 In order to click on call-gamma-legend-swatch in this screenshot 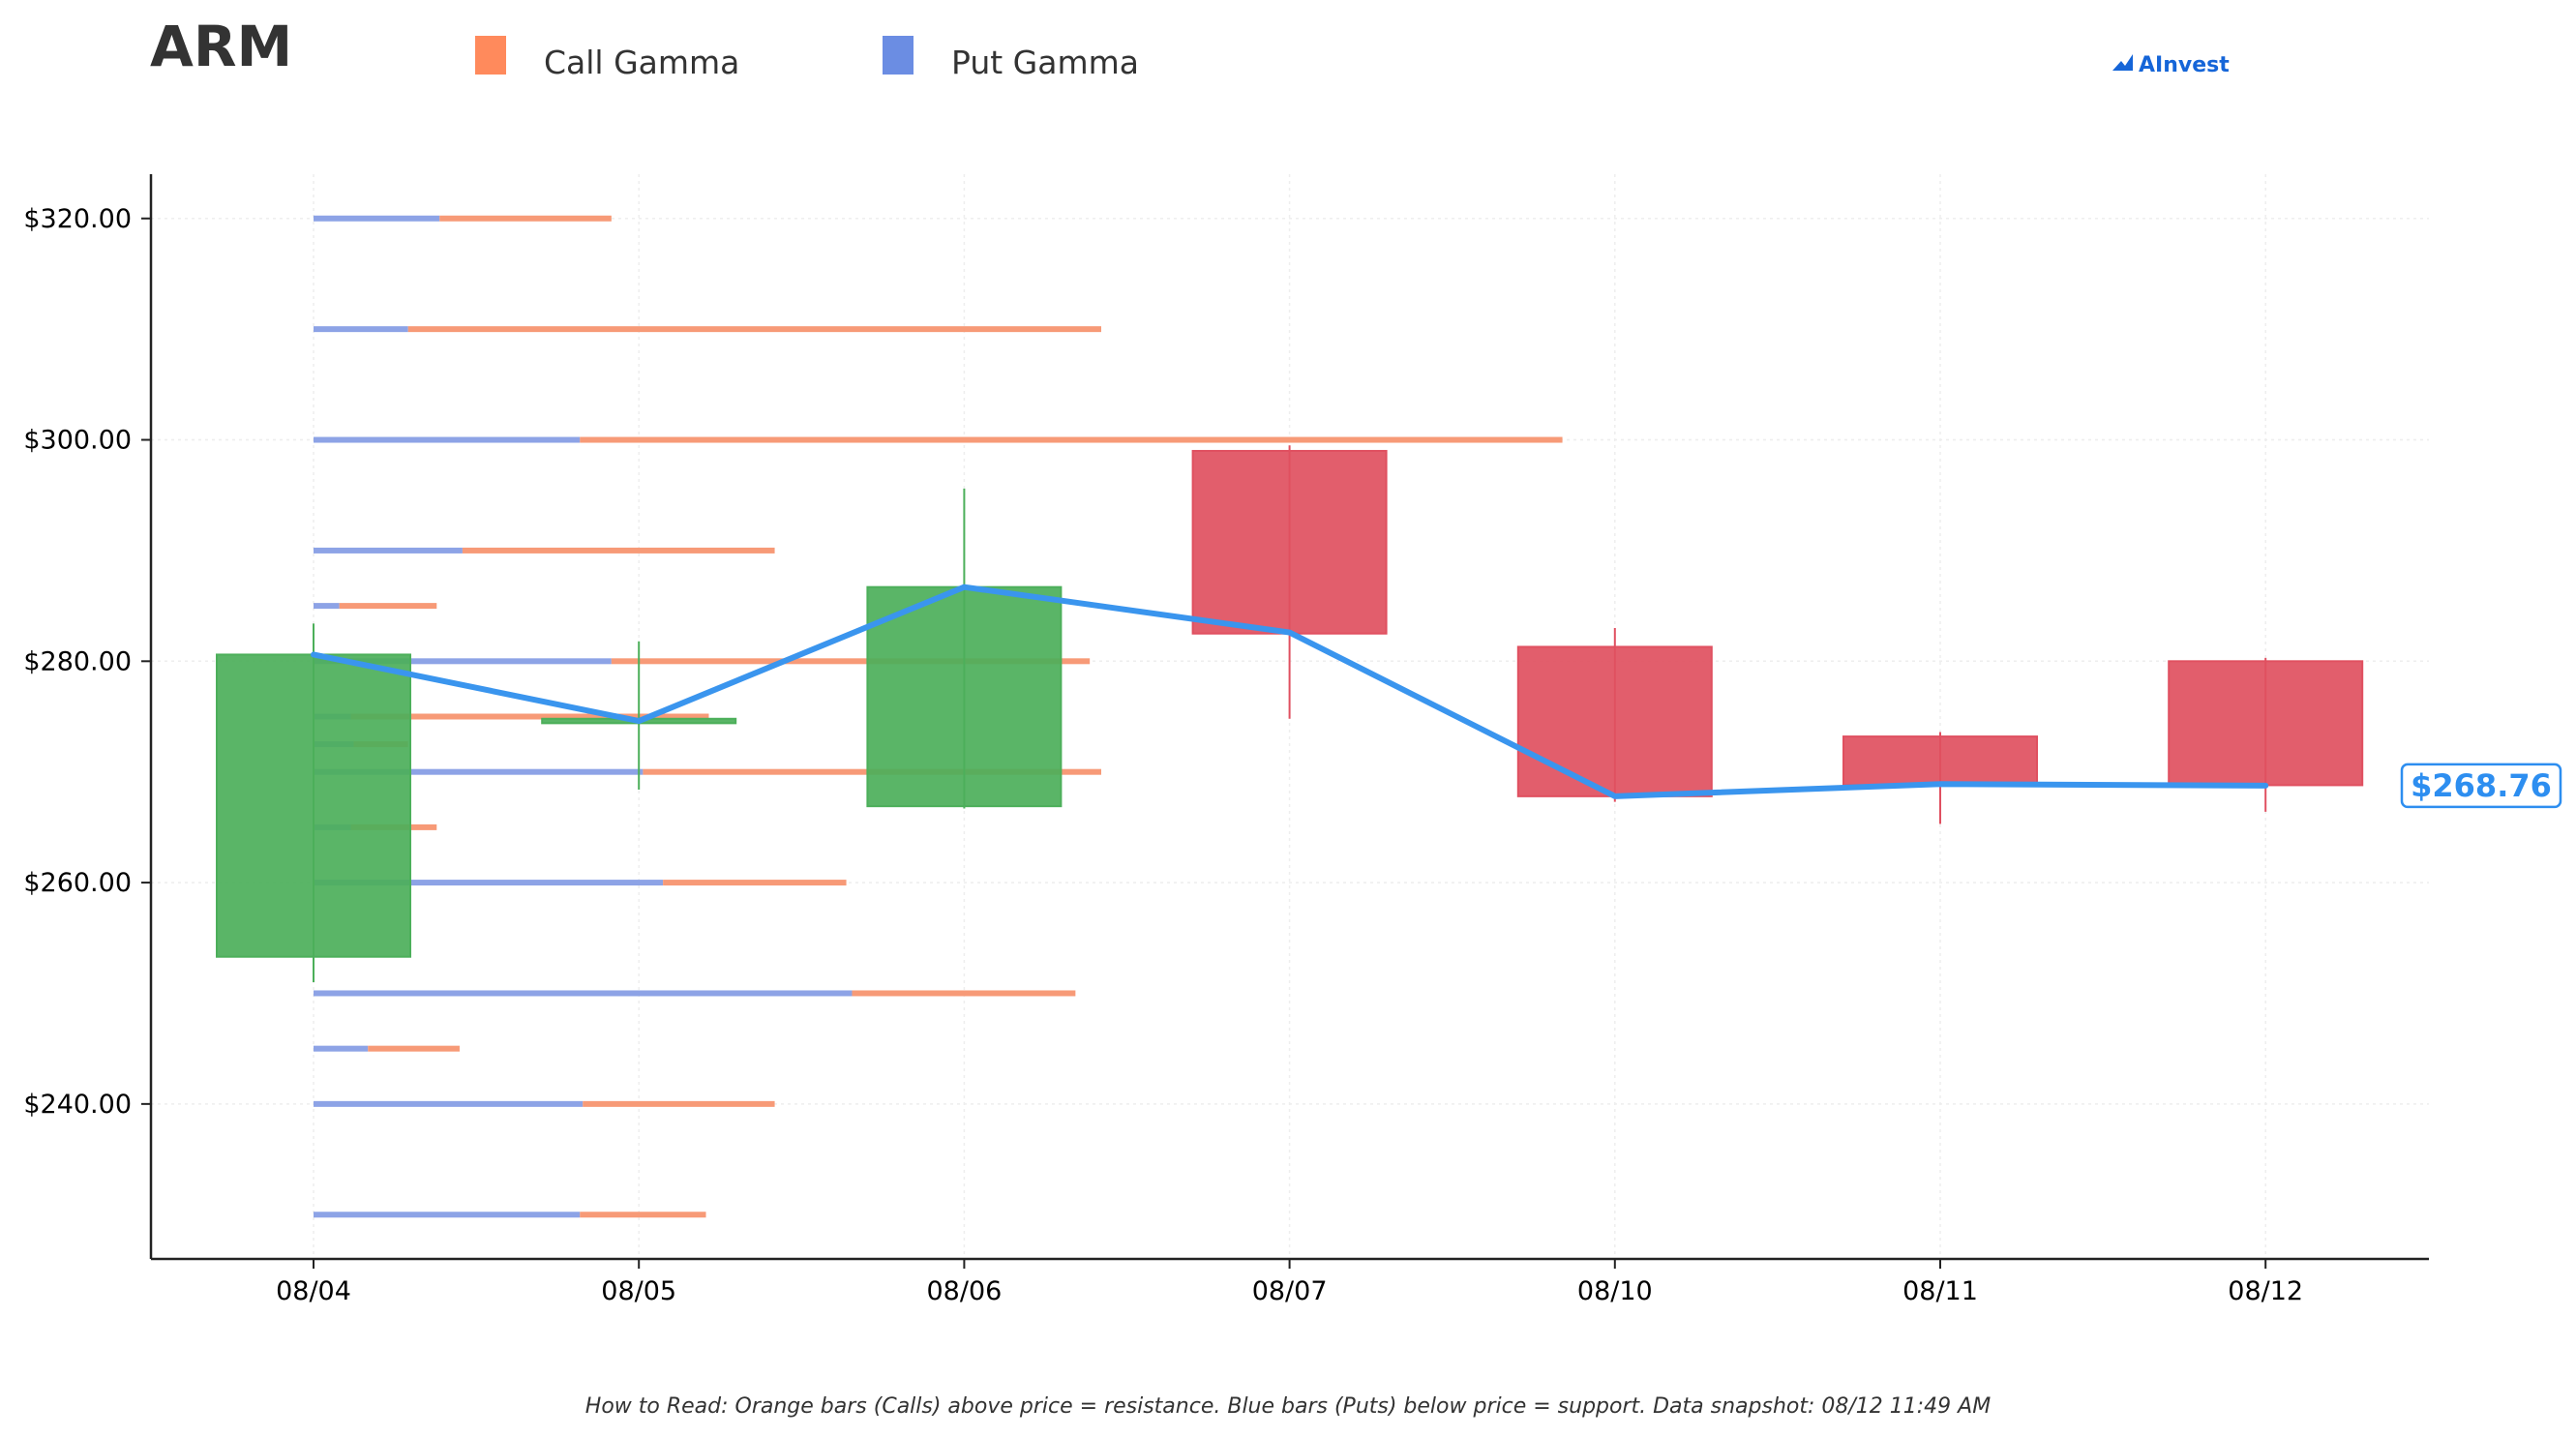, I will do `click(490, 55)`.